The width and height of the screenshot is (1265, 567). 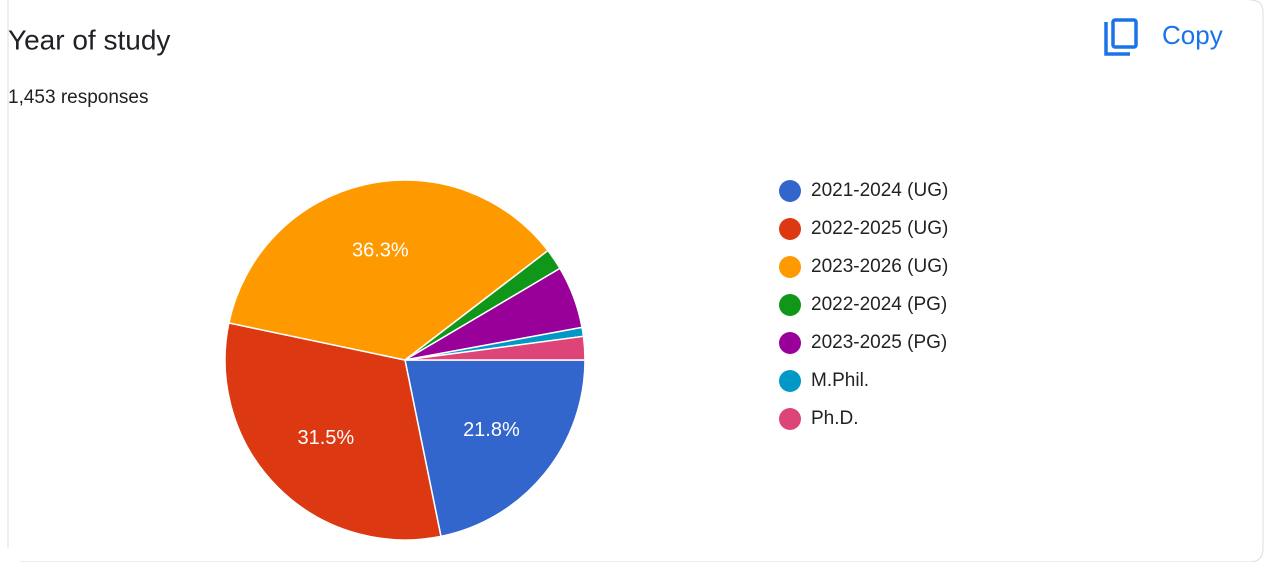 What do you see at coordinates (879, 266) in the screenshot?
I see `legend-label: 2023-2026 (UG)` at bounding box center [879, 266].